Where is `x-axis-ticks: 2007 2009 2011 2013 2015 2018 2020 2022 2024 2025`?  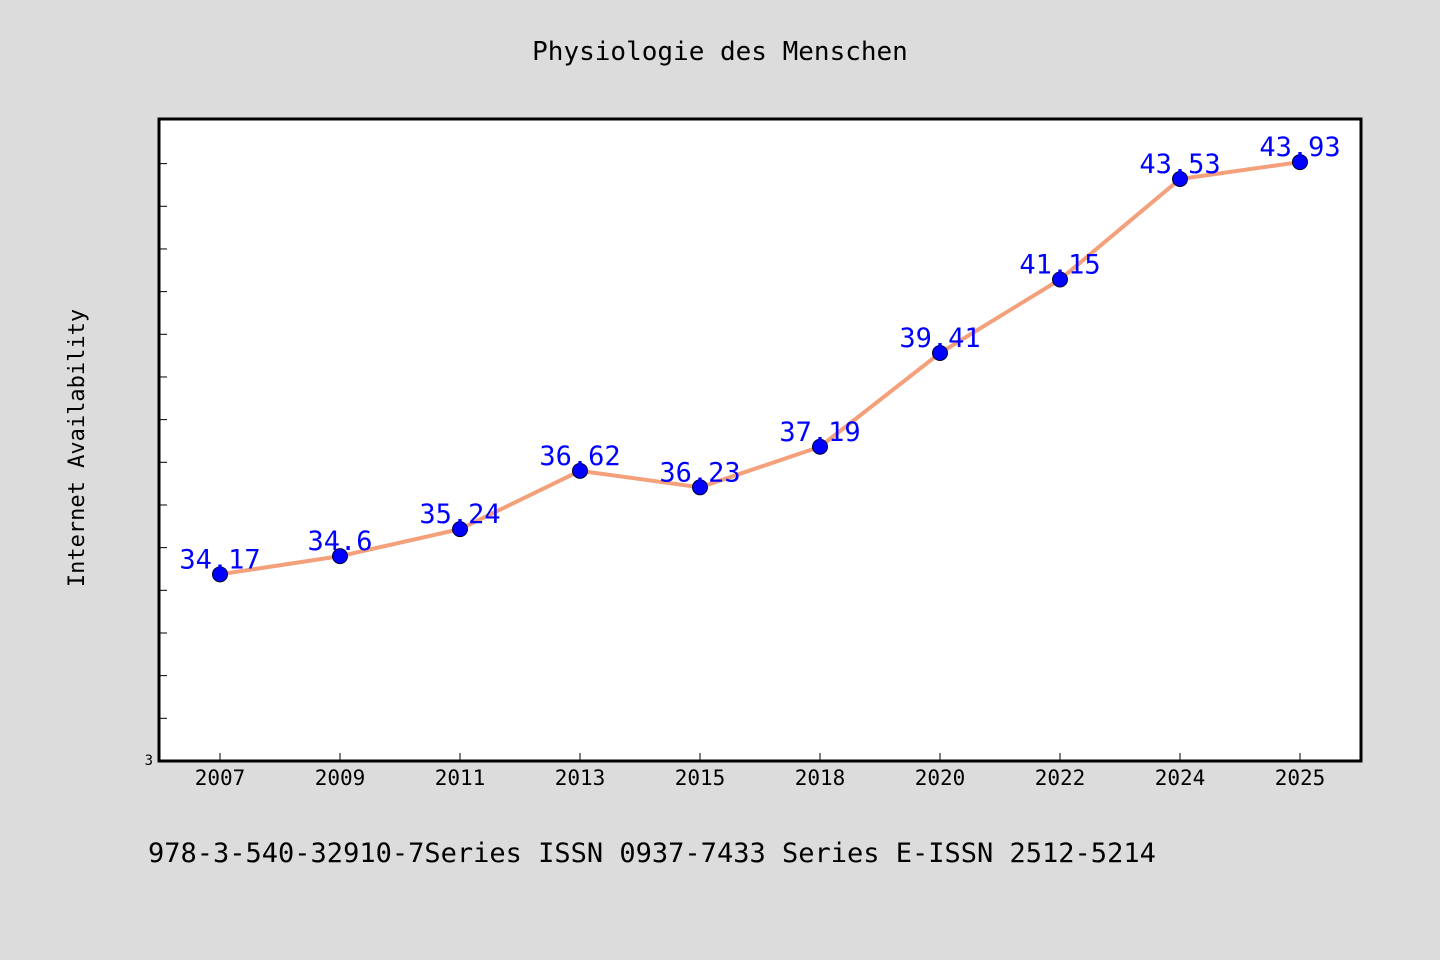
x-axis-ticks: 2007 2009 2011 2013 2015 2018 2020 2022 2024 2025 is located at coordinates (760, 771).